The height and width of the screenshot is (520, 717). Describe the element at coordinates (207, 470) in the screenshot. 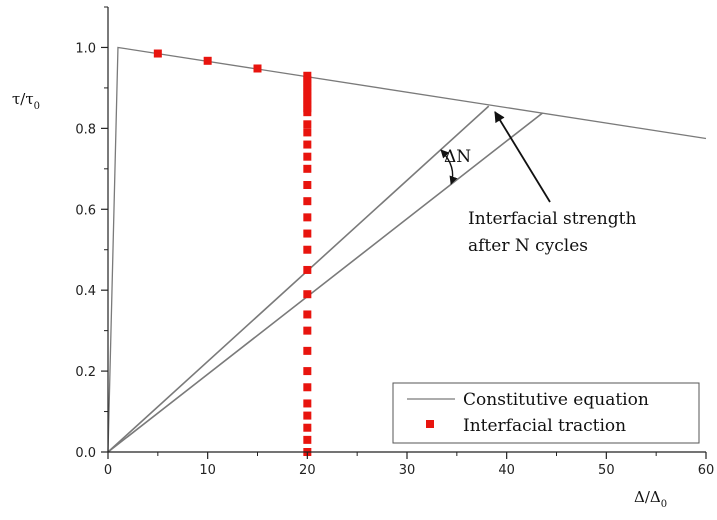

I see `x-tick-label: 10` at that location.